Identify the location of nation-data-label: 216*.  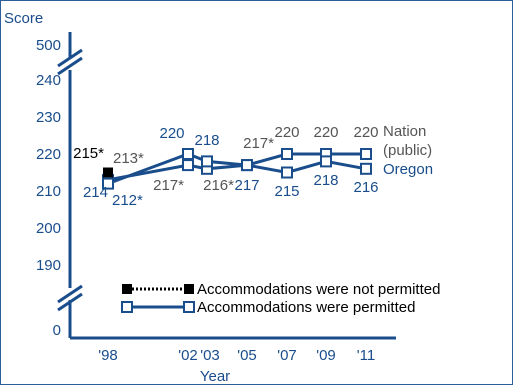
(218, 185).